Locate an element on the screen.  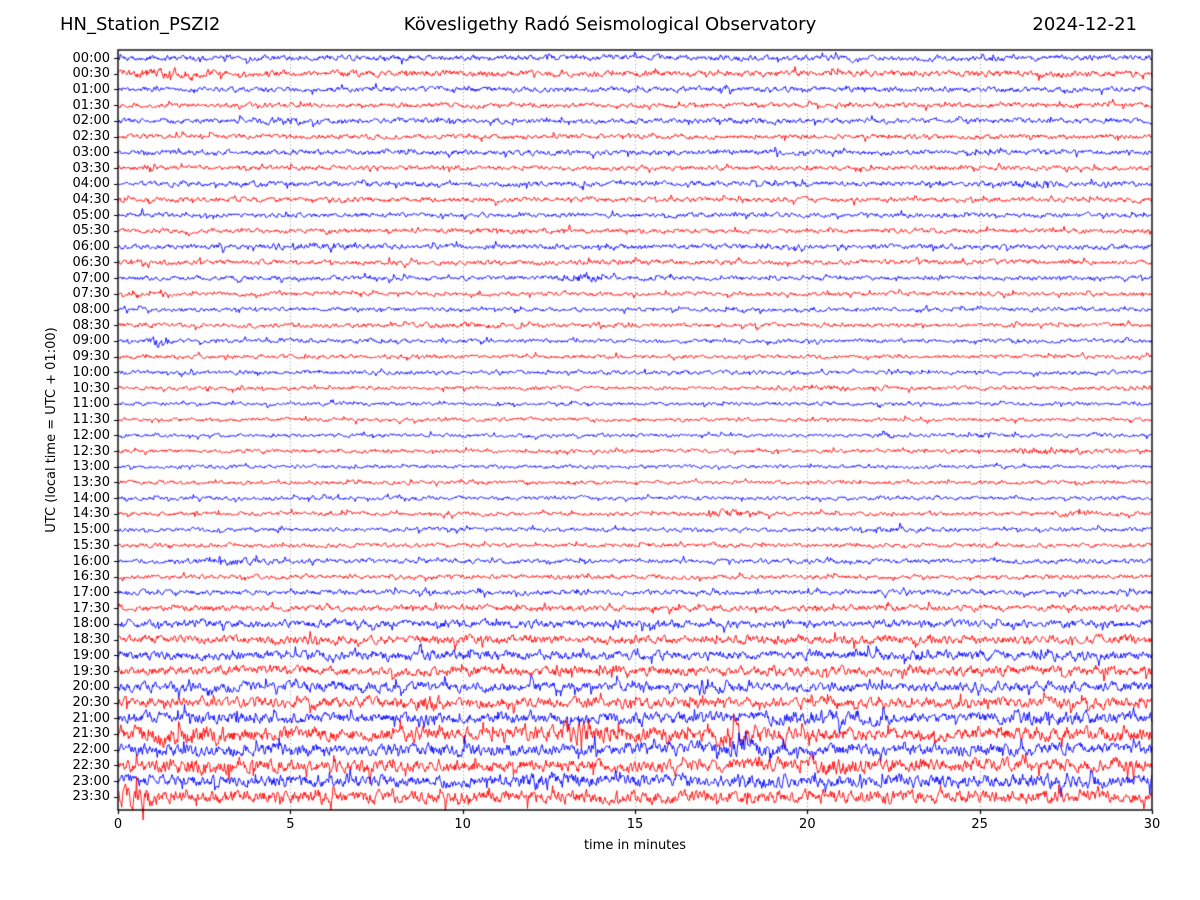
y-tick-label: 13:30 is located at coordinates (91, 482).